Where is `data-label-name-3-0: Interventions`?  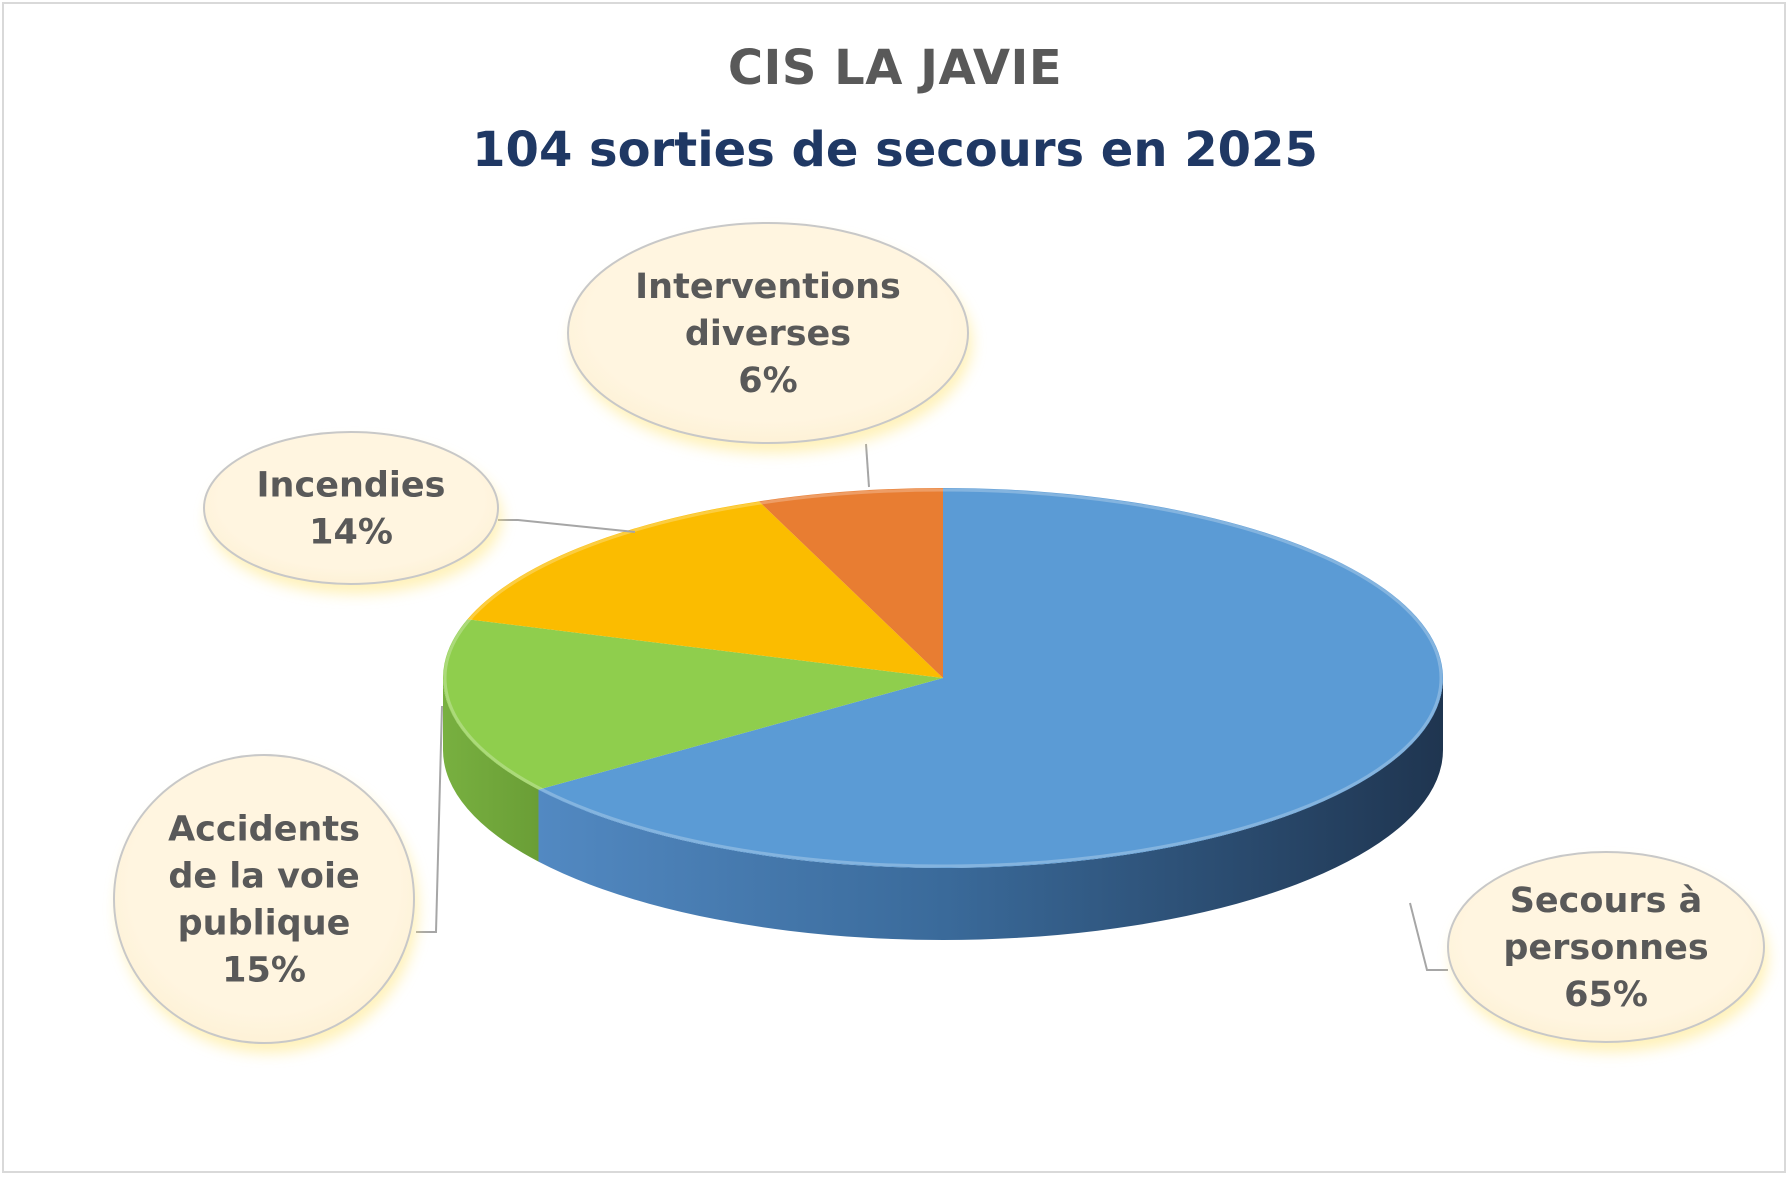
data-label-name-3-0: Interventions is located at coordinates (768, 287).